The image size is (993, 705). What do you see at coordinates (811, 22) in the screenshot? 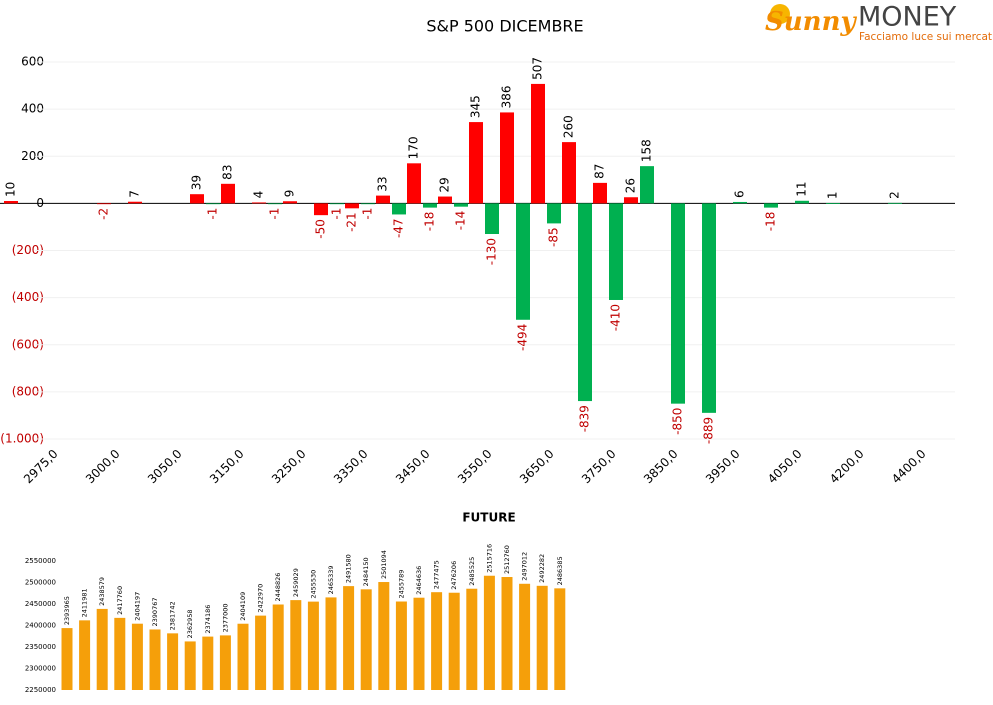
I see `logo-brand: Sunny` at bounding box center [811, 22].